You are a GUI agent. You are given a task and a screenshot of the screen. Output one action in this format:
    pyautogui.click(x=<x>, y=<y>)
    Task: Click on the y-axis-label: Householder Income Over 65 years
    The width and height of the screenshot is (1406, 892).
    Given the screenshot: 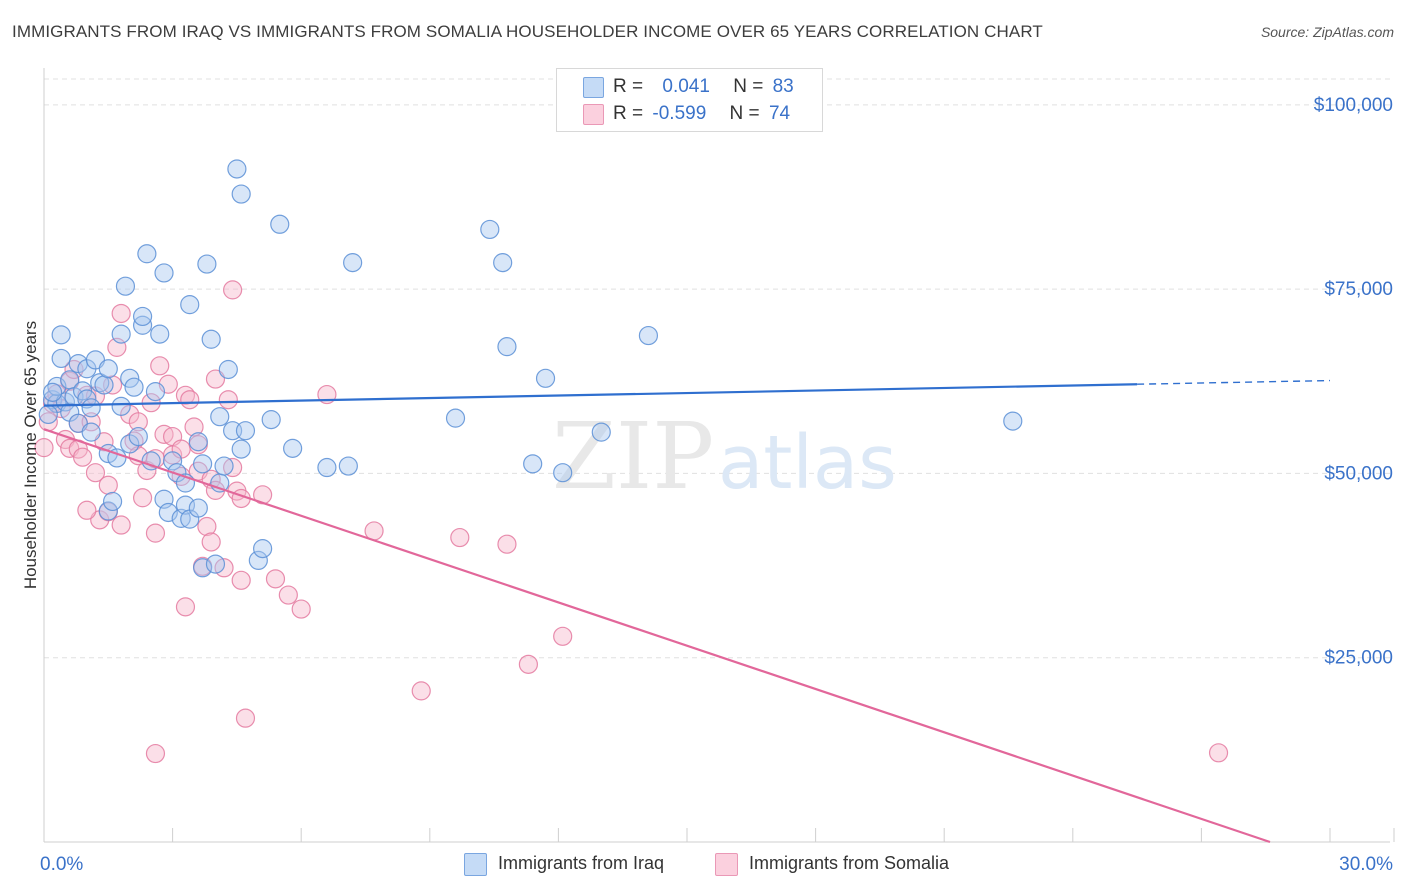 What is the action you would take?
    pyautogui.click(x=30, y=455)
    